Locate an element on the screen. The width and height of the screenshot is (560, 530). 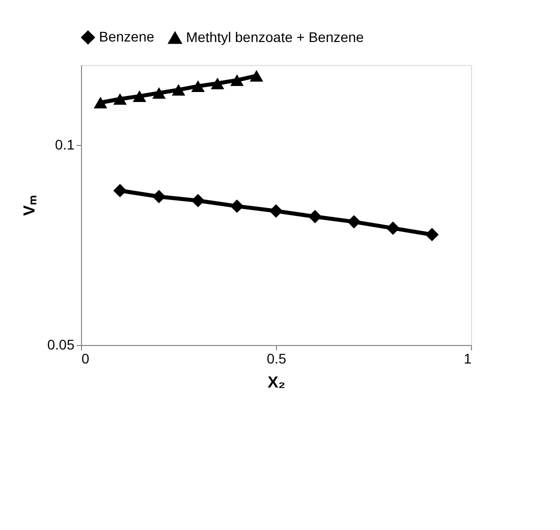
y-axis-title: Vₘ is located at coordinates (29, 205).